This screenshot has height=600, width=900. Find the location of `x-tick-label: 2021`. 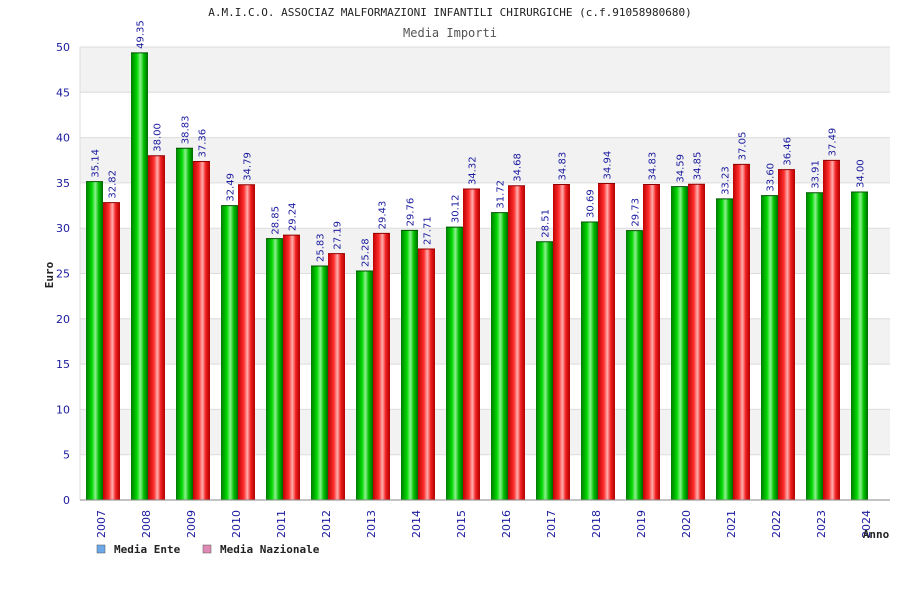

x-tick-label: 2021 is located at coordinates (731, 524).